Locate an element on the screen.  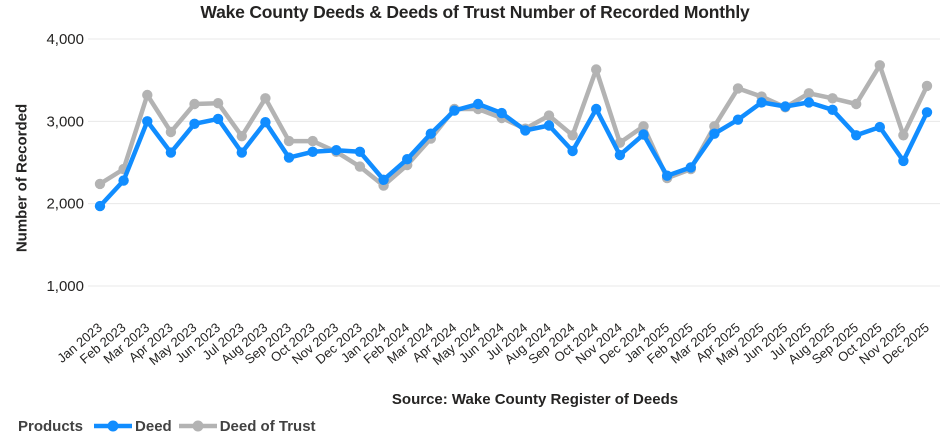
legend-item-deed-of-trust: Deed of Trust is located at coordinates (247, 426).